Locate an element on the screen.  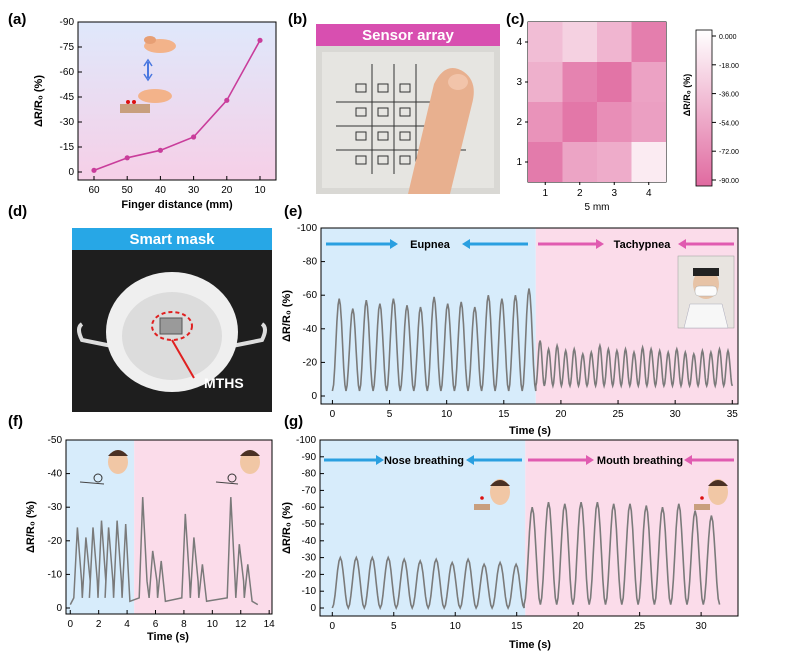
mouth-arrow is located at coordinates (631, 460).